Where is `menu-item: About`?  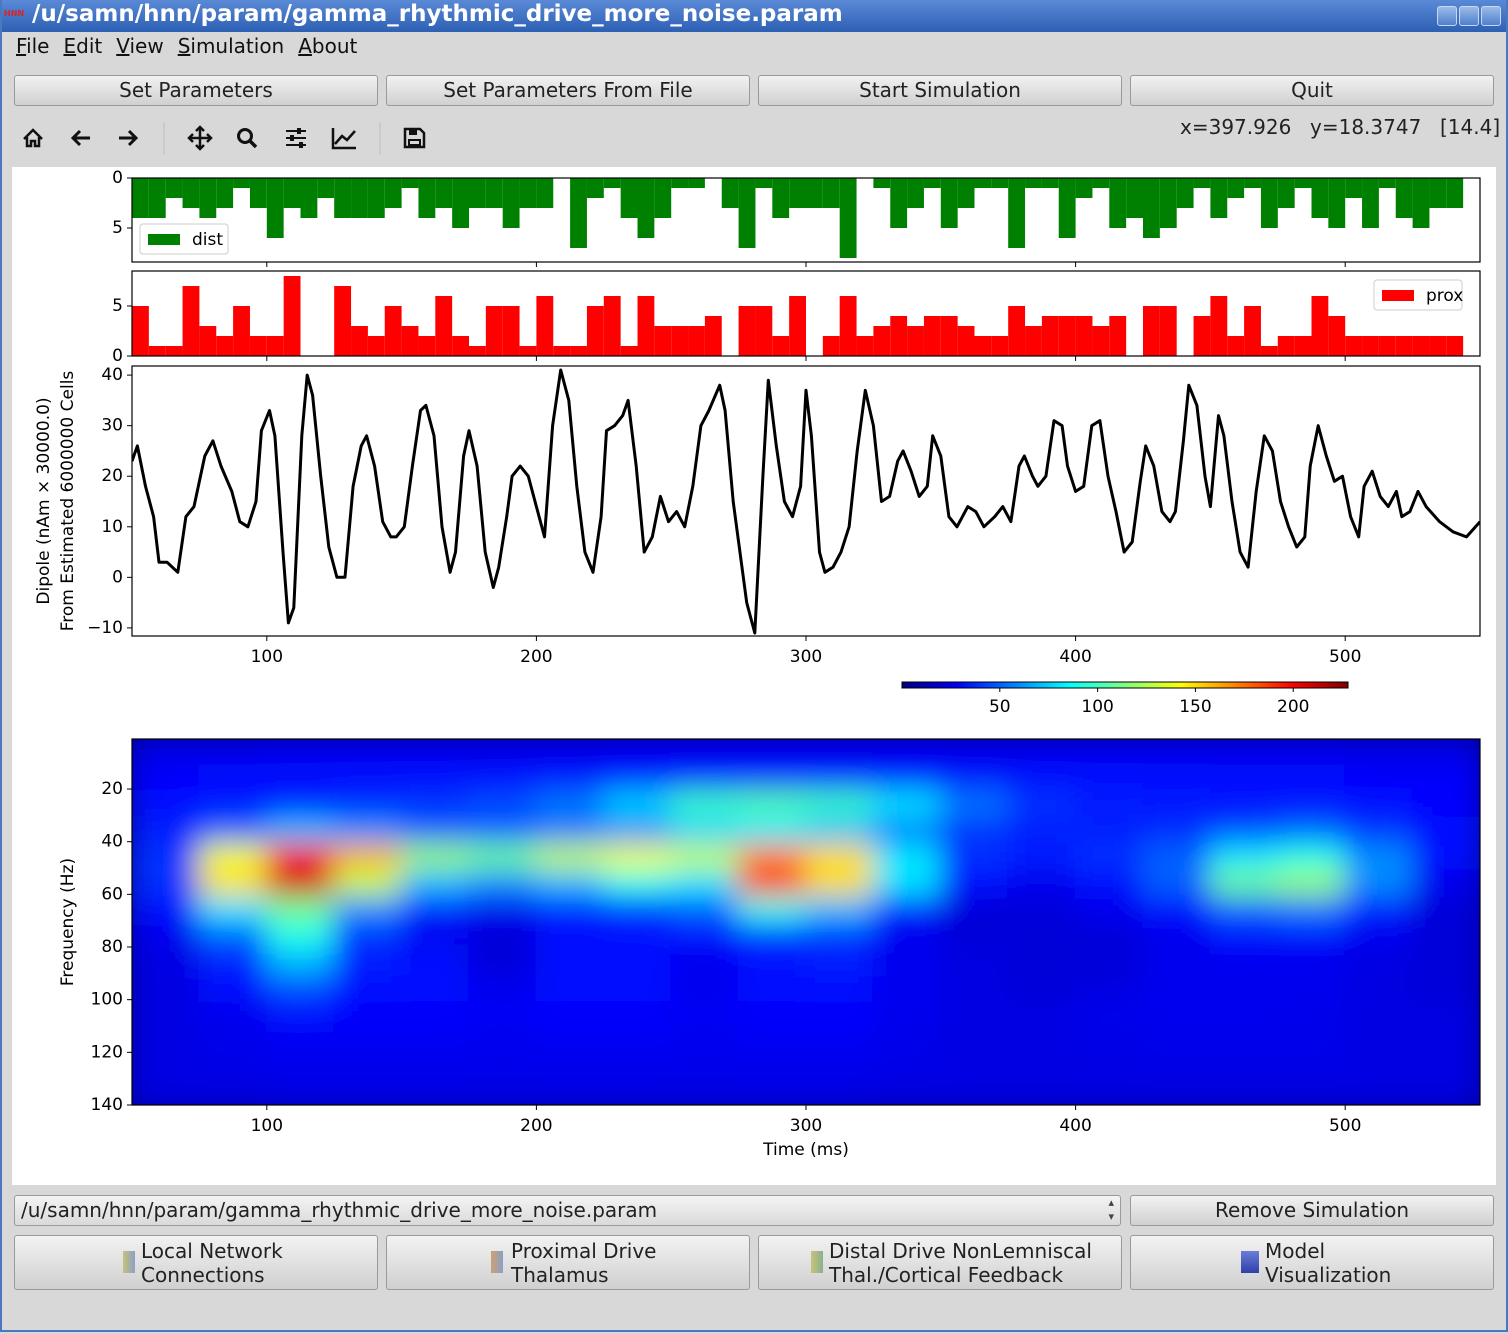
menu-item: About is located at coordinates (328, 46).